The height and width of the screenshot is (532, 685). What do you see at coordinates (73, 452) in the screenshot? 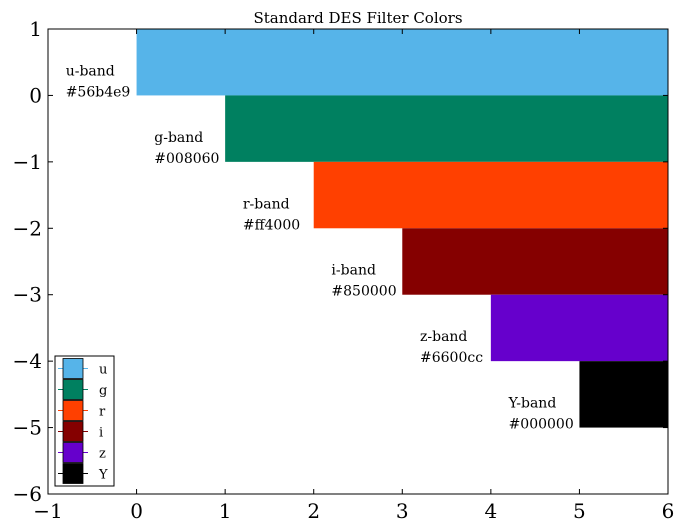
I see `legend-swatch-z` at bounding box center [73, 452].